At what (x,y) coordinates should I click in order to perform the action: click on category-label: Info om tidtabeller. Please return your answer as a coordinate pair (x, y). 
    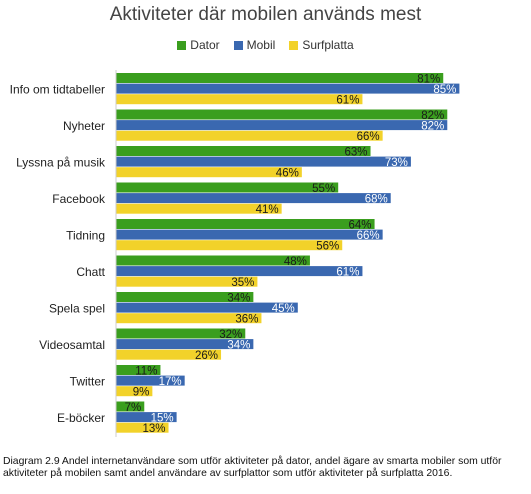
    Looking at the image, I should click on (57, 89).